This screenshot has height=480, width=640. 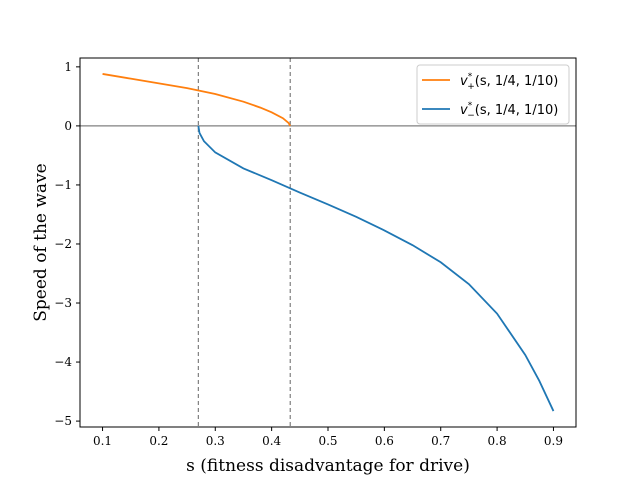 I want to click on x-axis-label: s (fitness disadvantage for drive), so click(x=328, y=466).